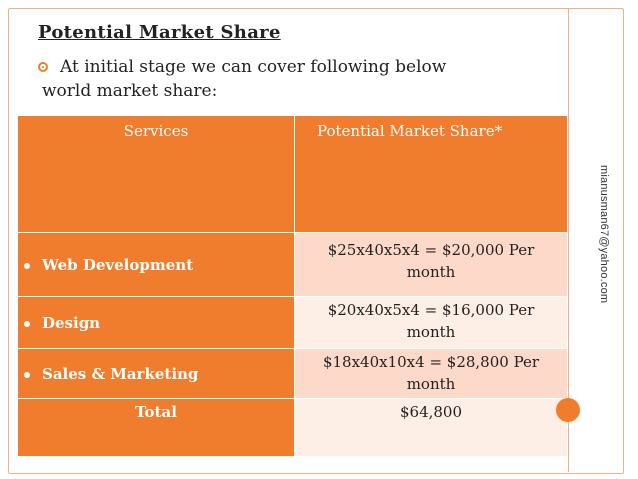 This screenshot has width=638, height=479. I want to click on decorative-circle-icon, so click(568, 410).